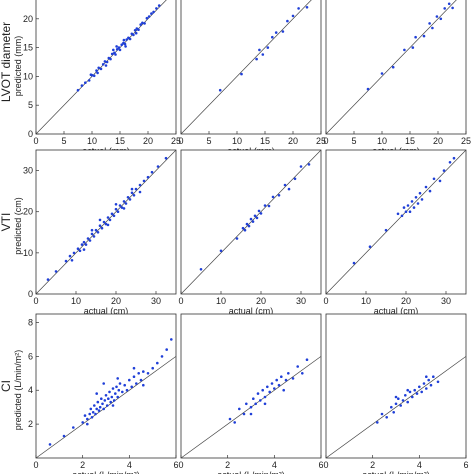 This screenshot has width=474, height=474. Describe the element at coordinates (28, 19) in the screenshot. I see `y-tick-label: 20` at that location.